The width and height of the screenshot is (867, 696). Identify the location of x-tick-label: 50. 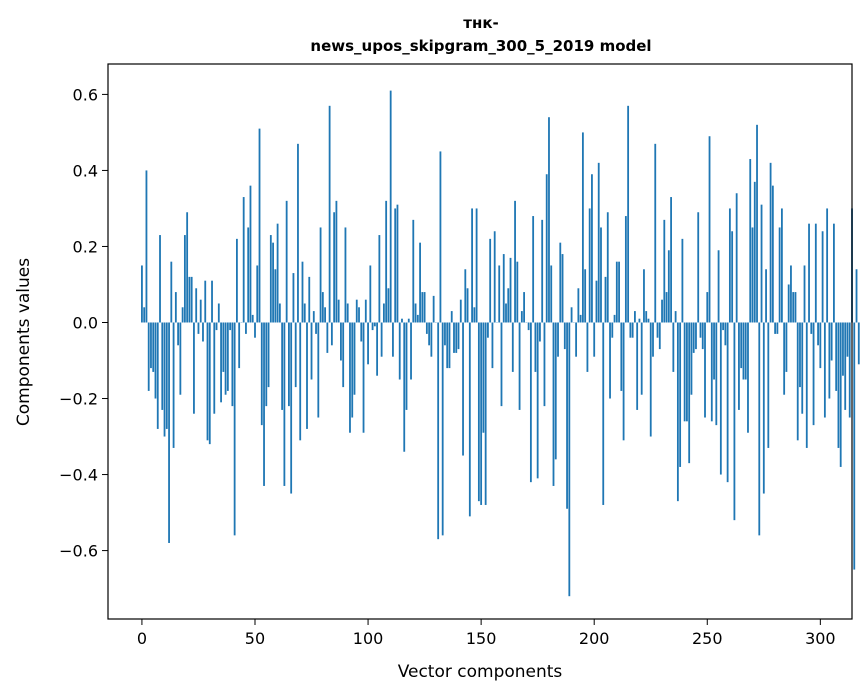
(255, 638).